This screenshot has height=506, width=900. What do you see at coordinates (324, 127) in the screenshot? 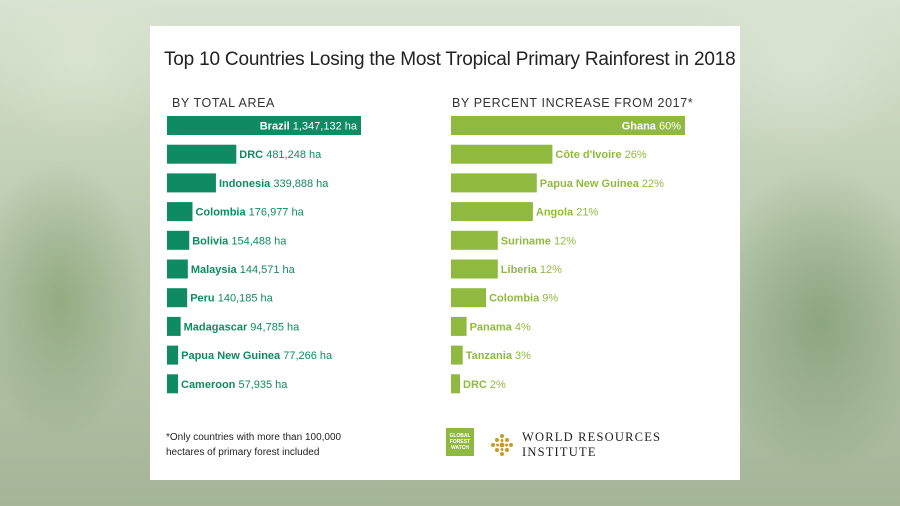
I see `area-value-label-0: 1,347,132 ha` at bounding box center [324, 127].